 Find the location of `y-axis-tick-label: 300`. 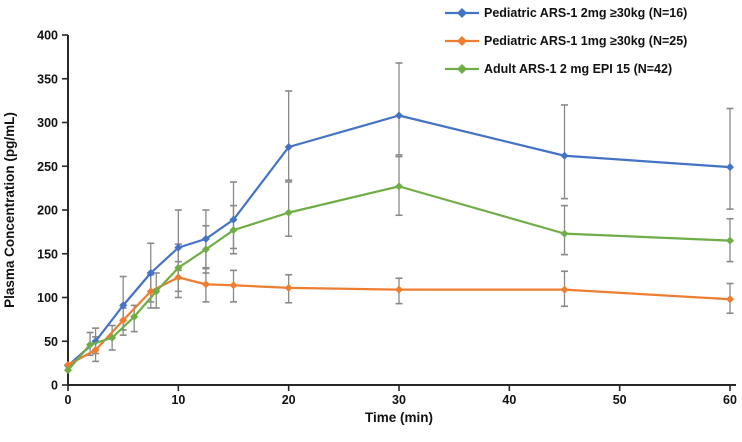

y-axis-tick-label: 300 is located at coordinates (47, 123).